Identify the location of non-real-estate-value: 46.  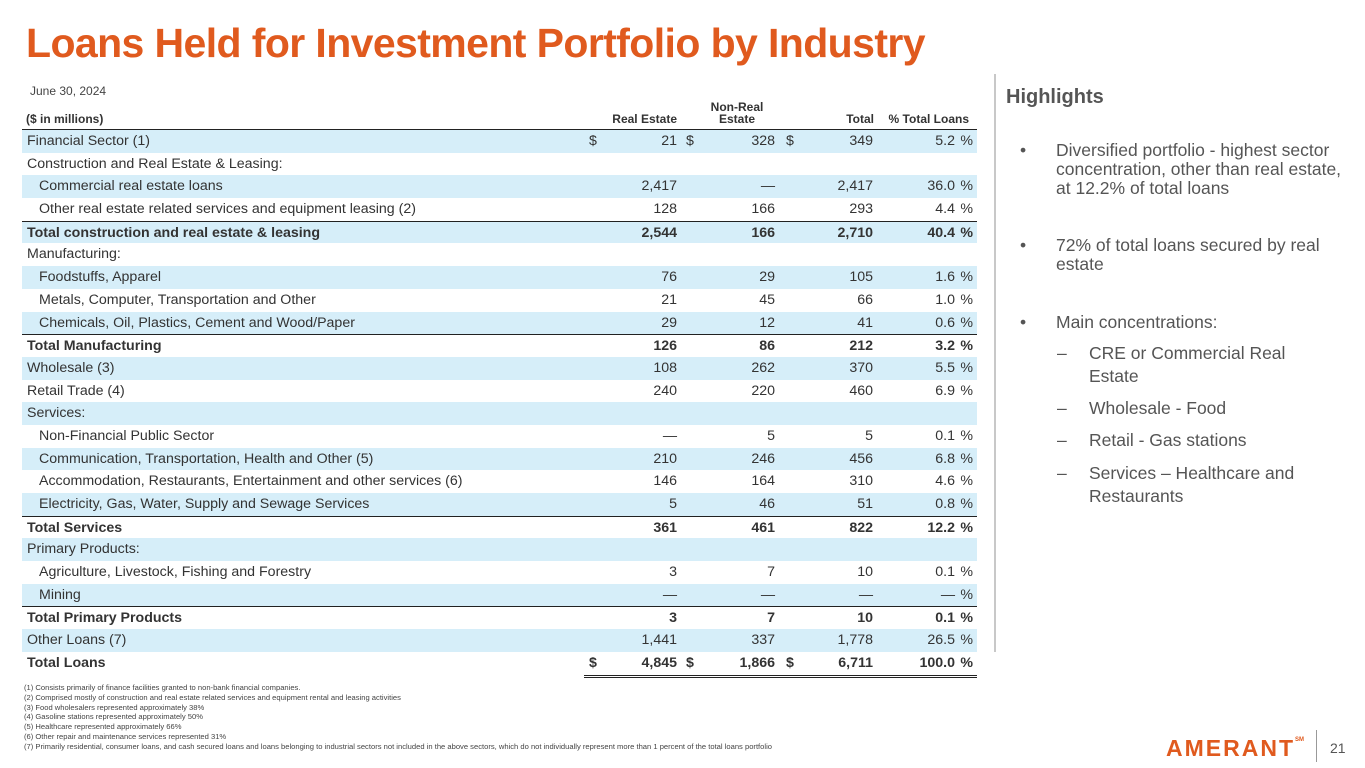
(767, 504).